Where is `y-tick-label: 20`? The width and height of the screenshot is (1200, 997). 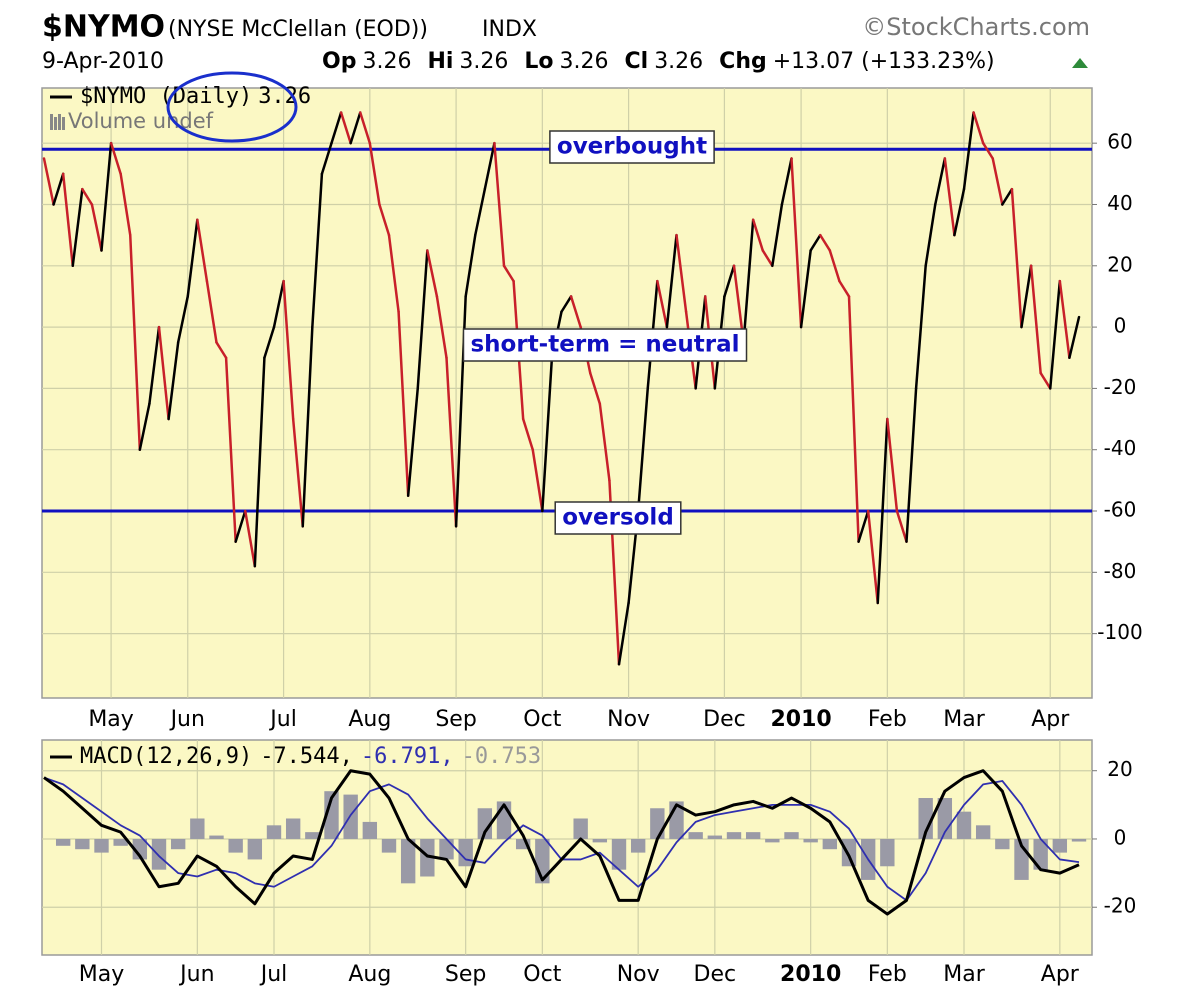 y-tick-label: 20 is located at coordinates (1119, 769).